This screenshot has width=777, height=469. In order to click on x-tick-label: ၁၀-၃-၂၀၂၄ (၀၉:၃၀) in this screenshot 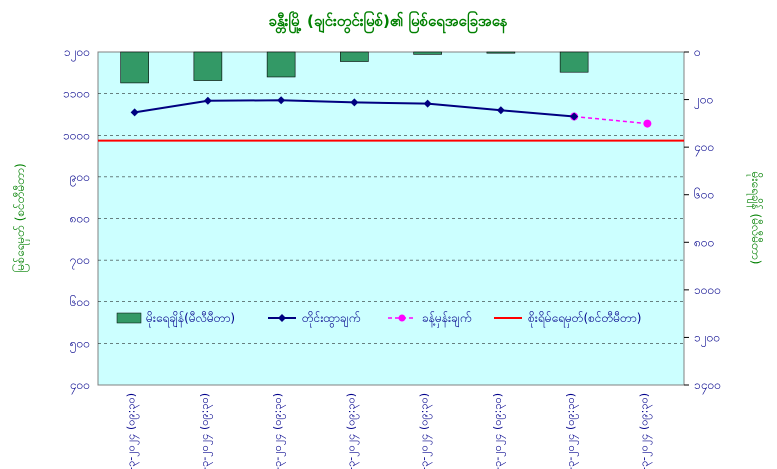, I will do `click(498, 431)`.